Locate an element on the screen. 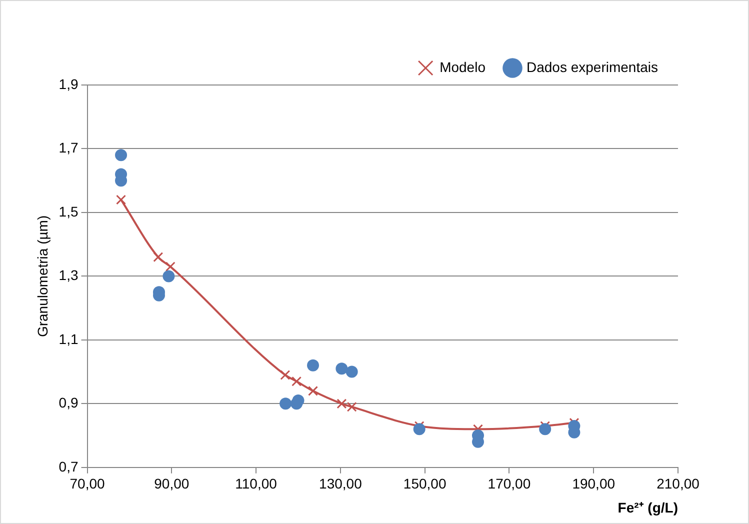 The height and width of the screenshot is (524, 749). y-tick-label: 1,3 is located at coordinates (68, 275).